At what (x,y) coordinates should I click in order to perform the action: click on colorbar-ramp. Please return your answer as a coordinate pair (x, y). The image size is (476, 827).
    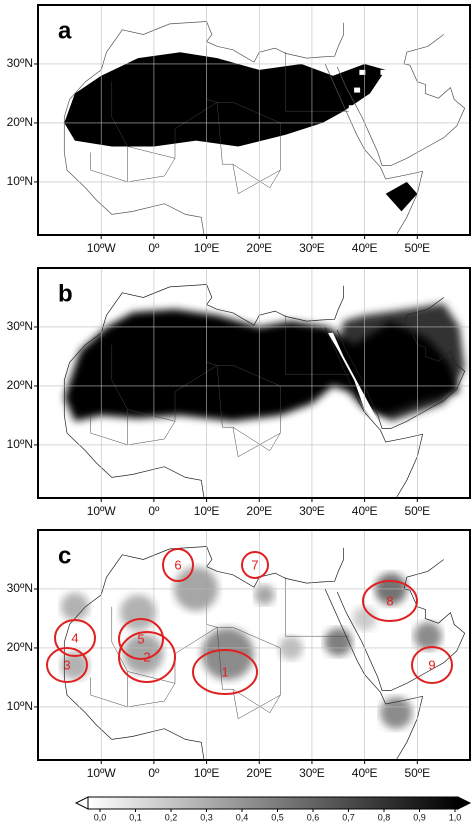
    Looking at the image, I should click on (273, 803).